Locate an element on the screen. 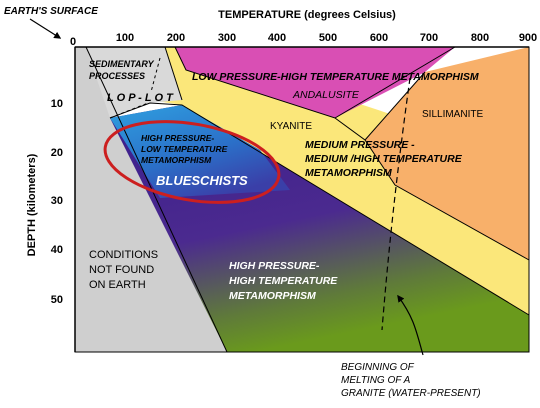 This screenshot has height=408, width=540. label-hp-lt-3: METAMORPHISM is located at coordinates (176, 160).